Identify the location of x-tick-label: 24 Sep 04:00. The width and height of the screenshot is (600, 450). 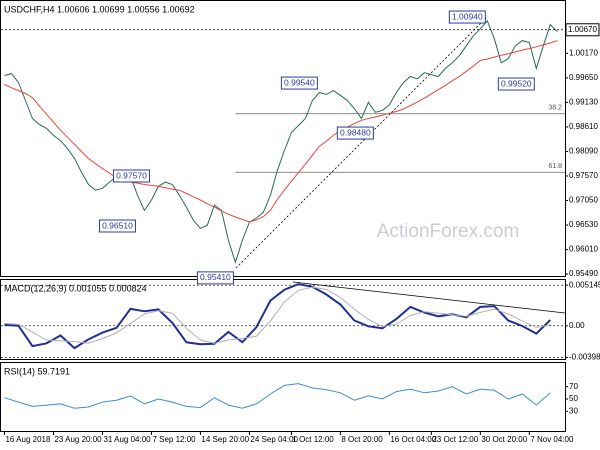
(274, 439).